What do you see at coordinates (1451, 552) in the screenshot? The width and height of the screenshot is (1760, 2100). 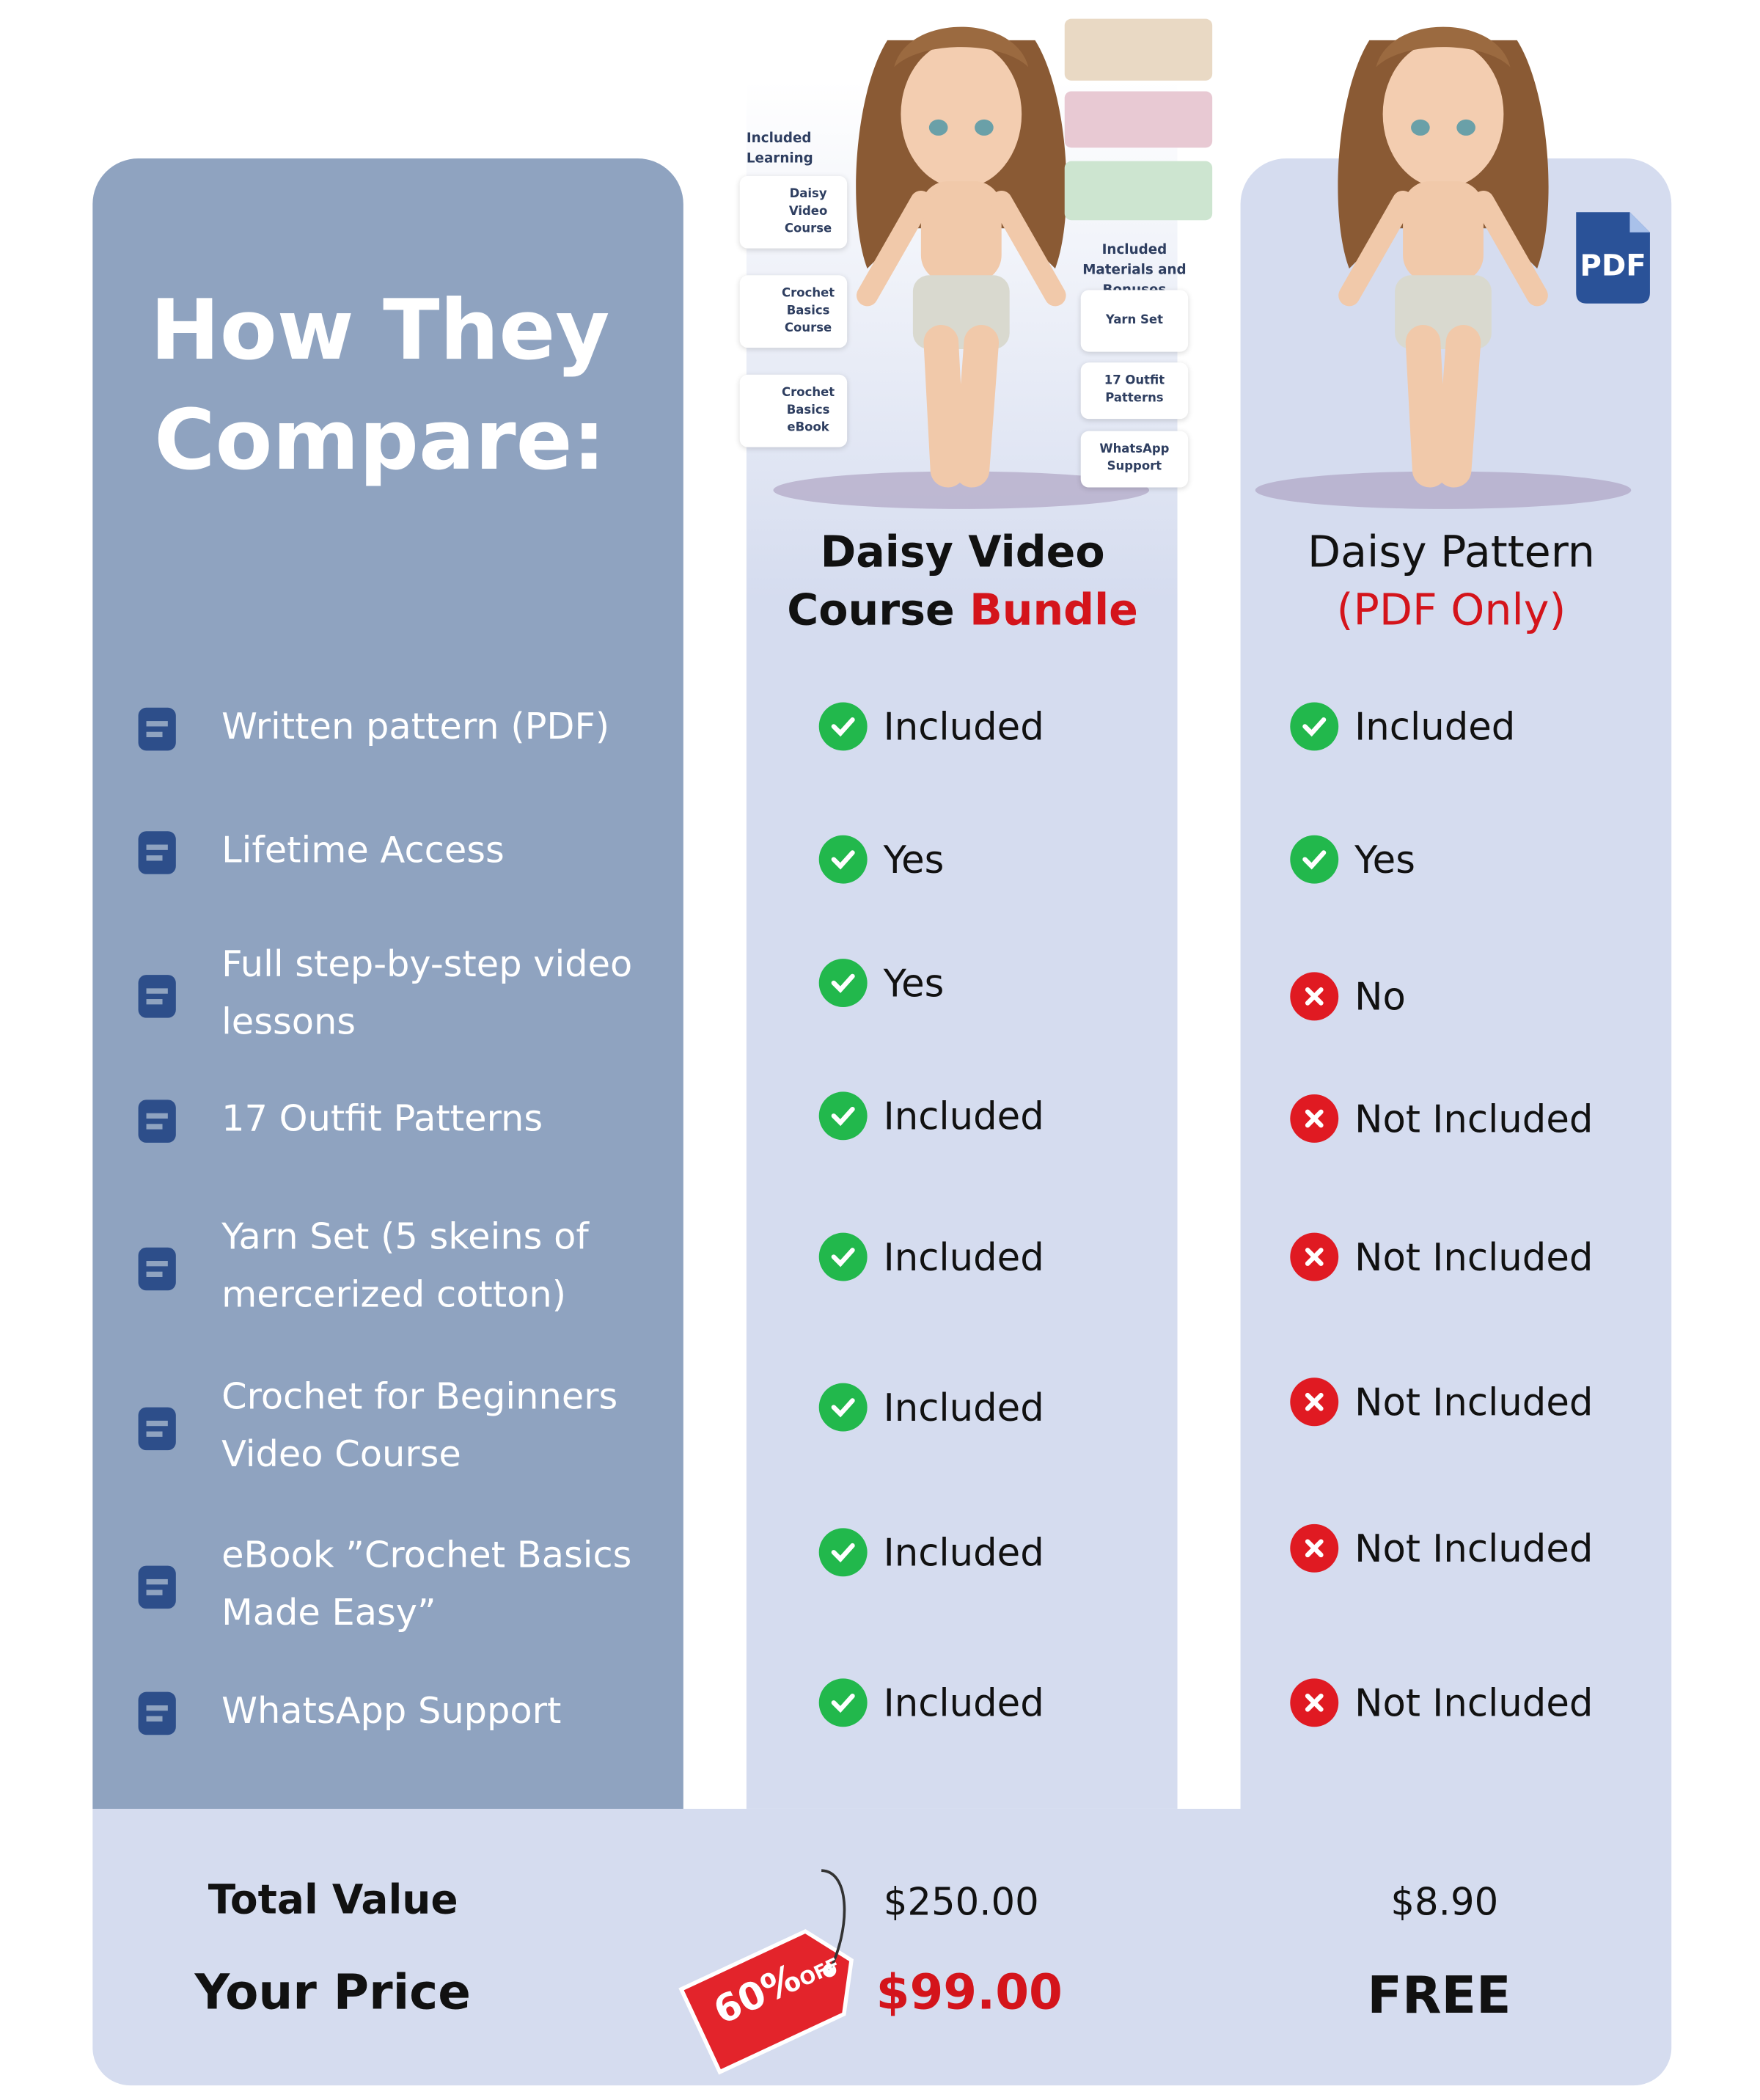 I see `column-title-text: Daisy Pattern` at bounding box center [1451, 552].